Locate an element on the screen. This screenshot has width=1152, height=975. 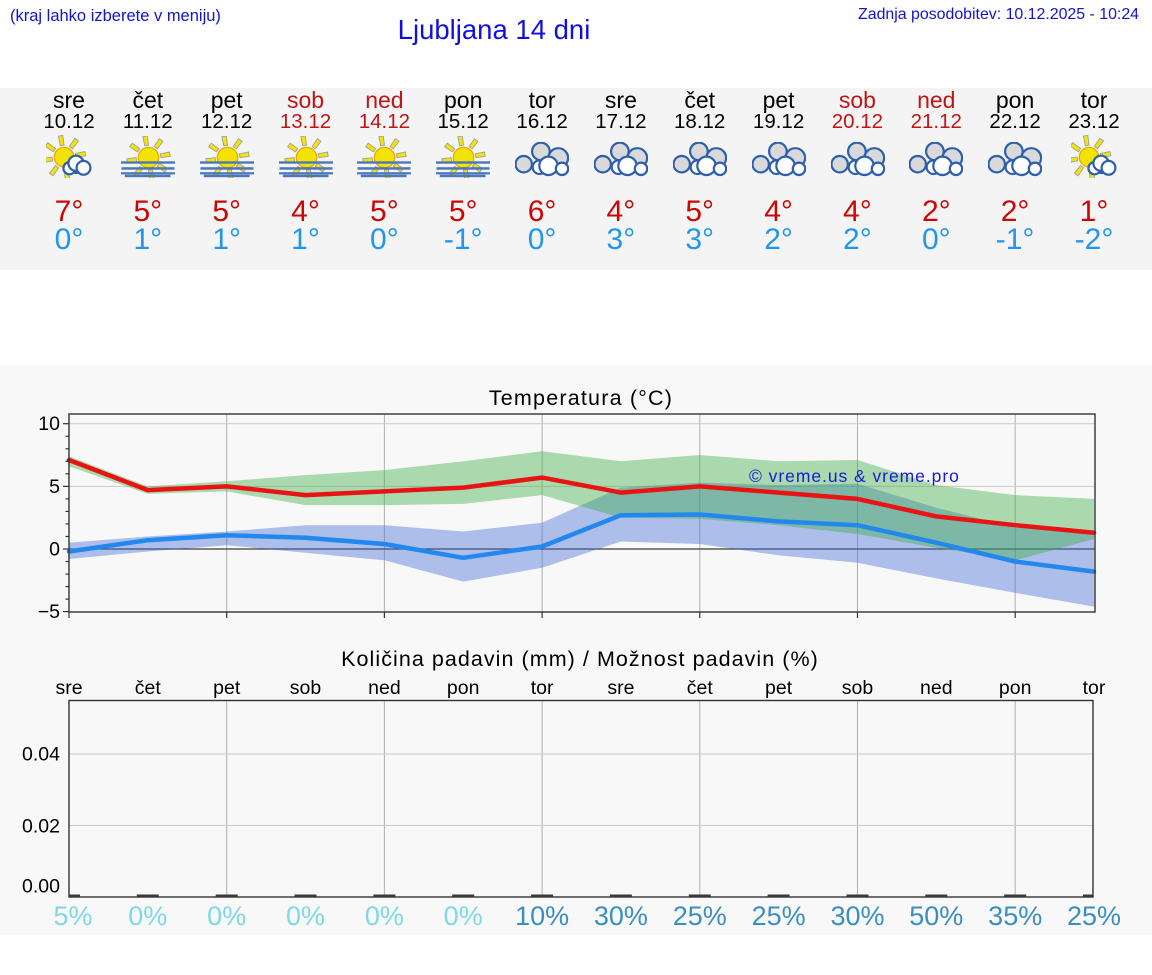
svg-text: 0 is located at coordinates (54, 550).